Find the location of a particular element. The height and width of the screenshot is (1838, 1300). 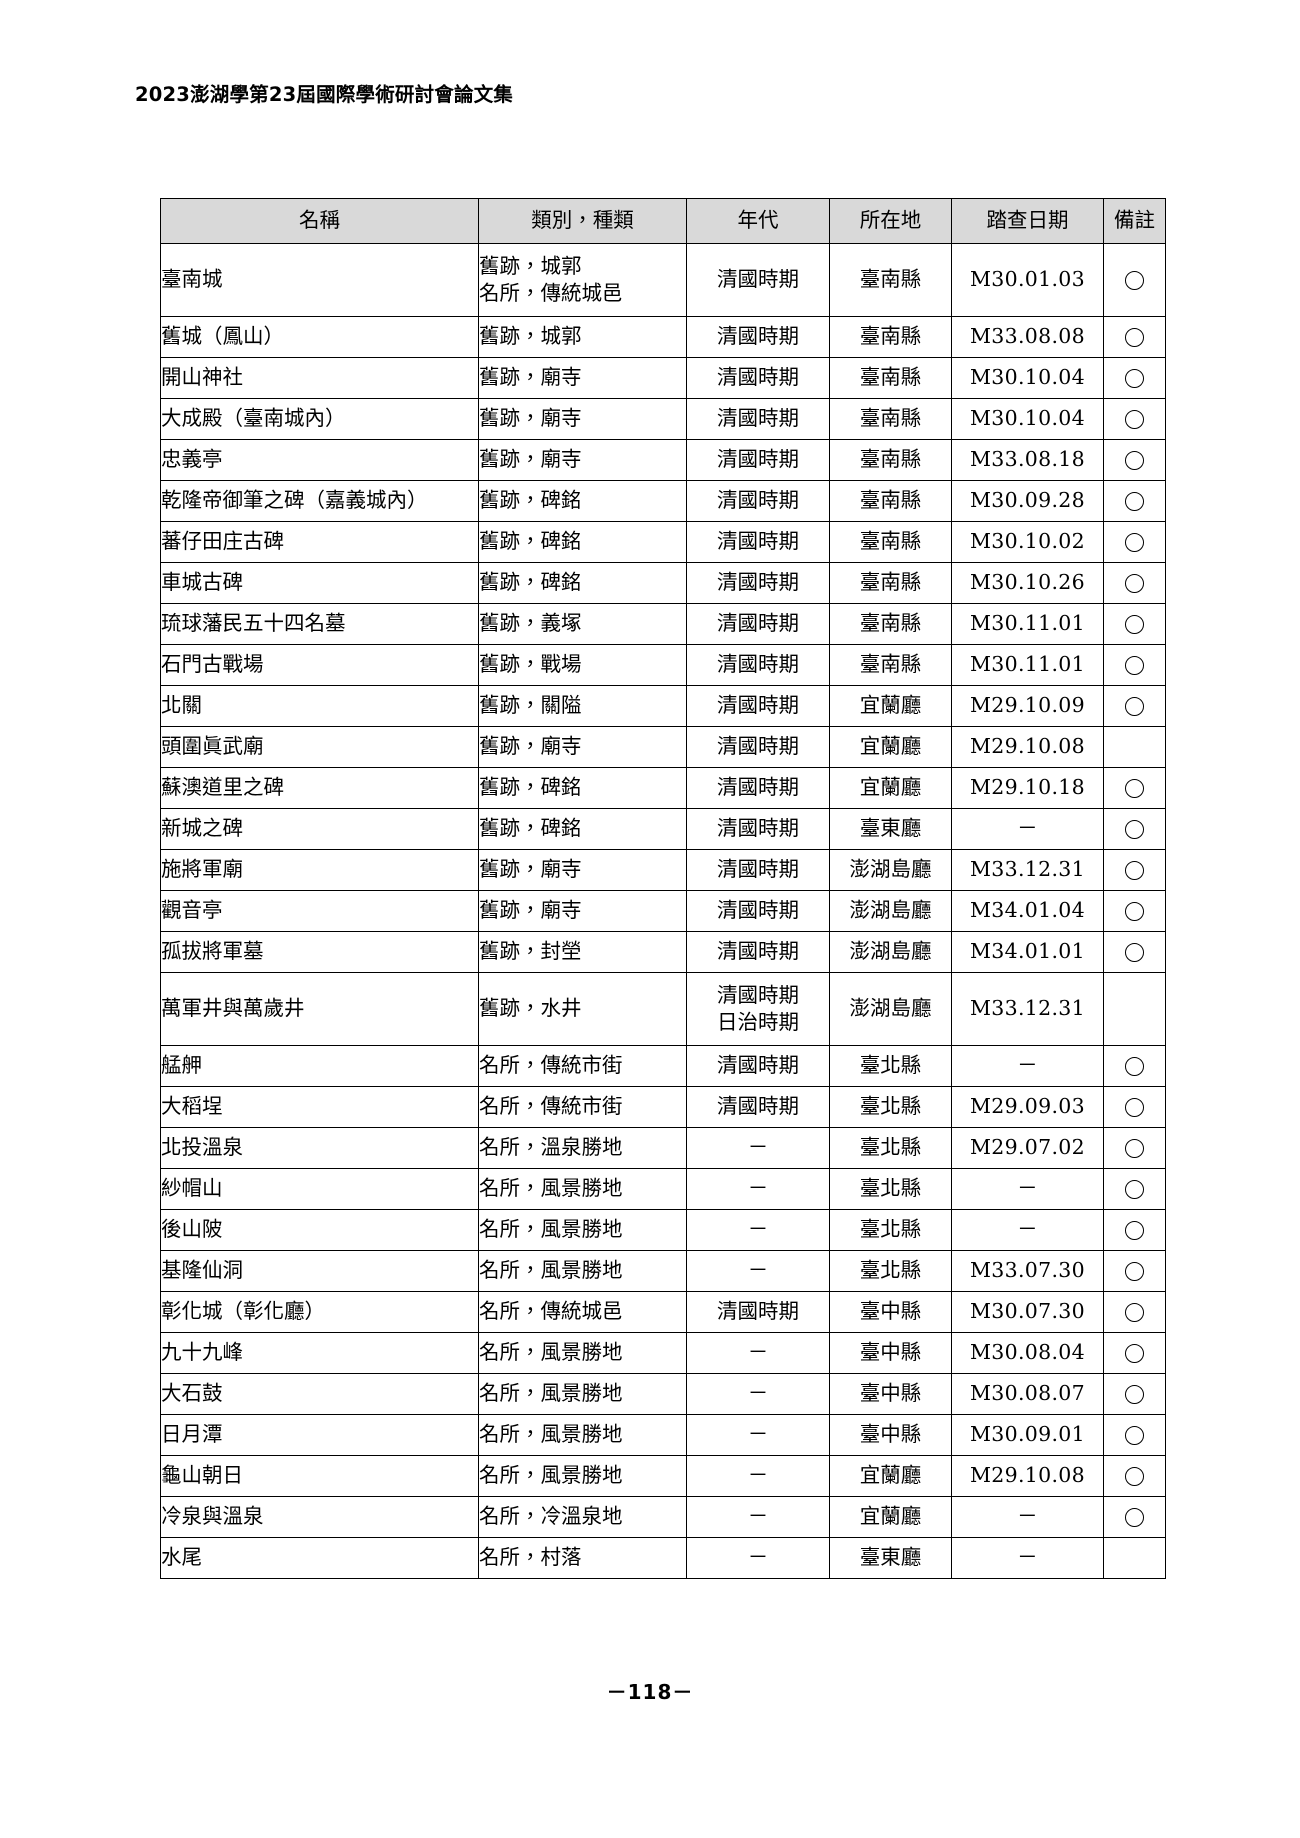

cell-era: 清國時期 日治時期 is located at coordinates (758, 1009).